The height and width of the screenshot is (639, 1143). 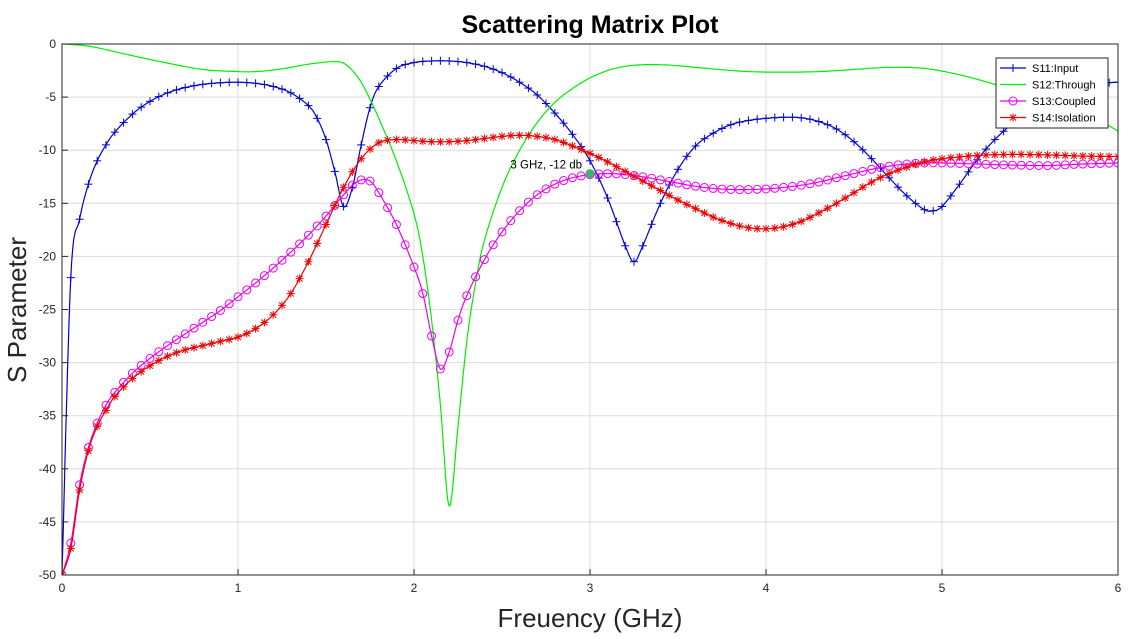 I want to click on legend-entry: S14:Isolation, so click(x=1048, y=119).